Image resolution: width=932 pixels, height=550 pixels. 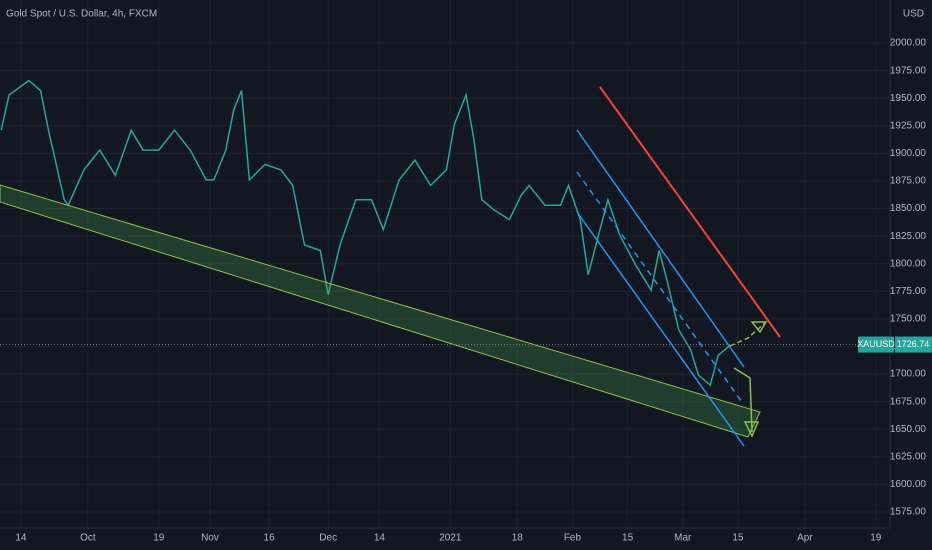 I want to click on y-tick-label: 1975.00, so click(x=908, y=70).